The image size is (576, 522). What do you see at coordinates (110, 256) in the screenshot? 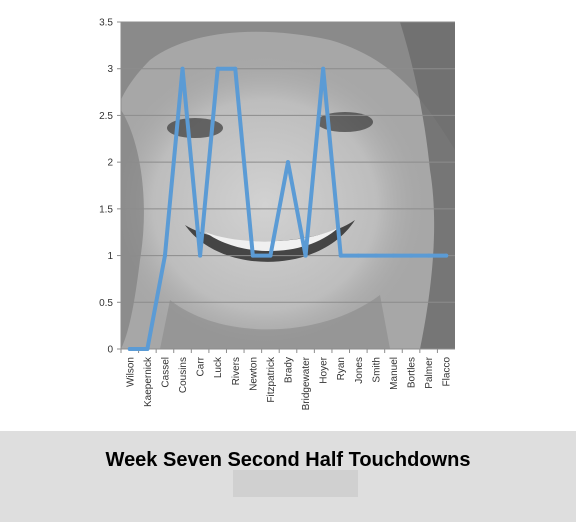
I see `y-tick-label: 1` at bounding box center [110, 256].